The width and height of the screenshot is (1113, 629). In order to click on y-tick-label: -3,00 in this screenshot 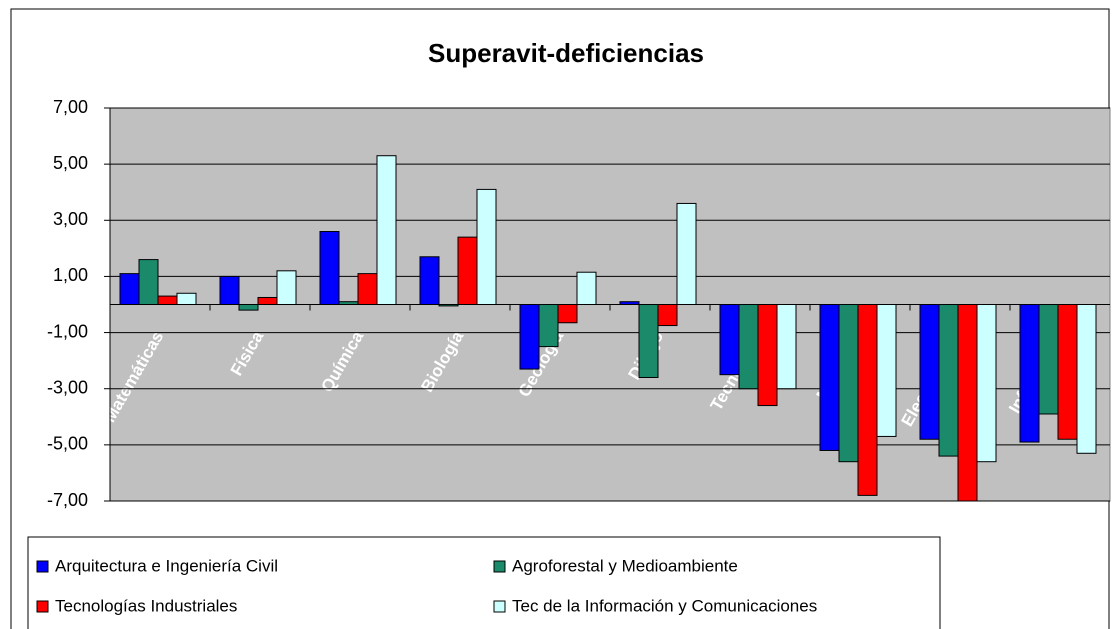, I will do `click(67, 387)`.